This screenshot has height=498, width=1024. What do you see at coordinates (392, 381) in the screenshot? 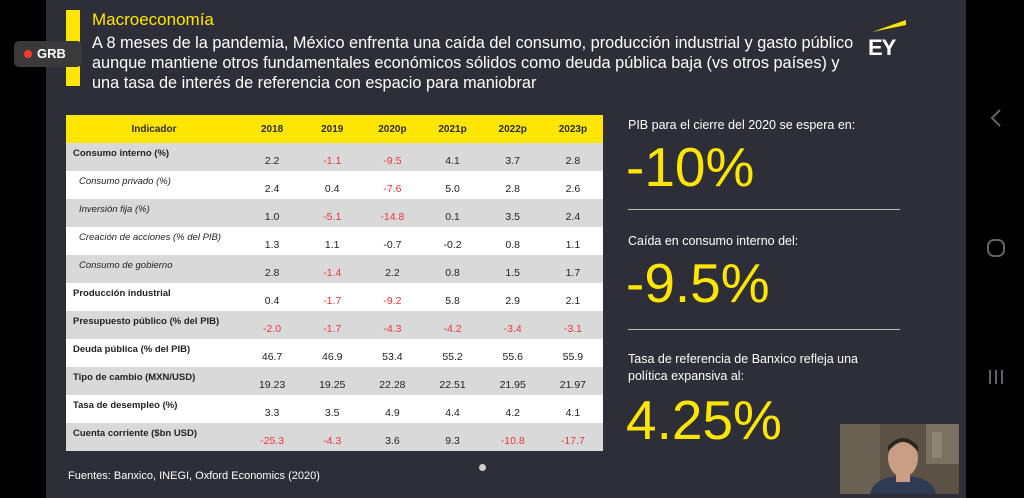
I see `value-cell: 22.28` at bounding box center [392, 381].